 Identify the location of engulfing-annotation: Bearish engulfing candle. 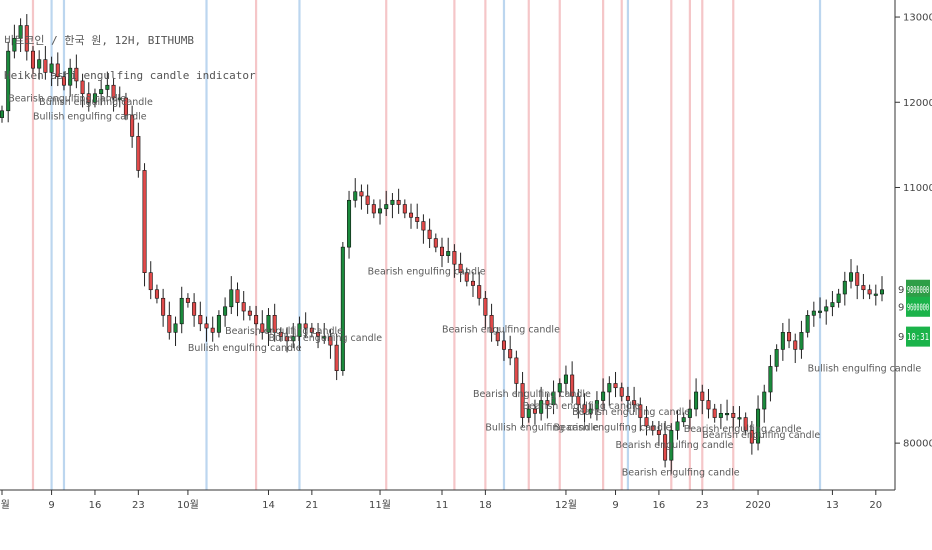
(501, 329).